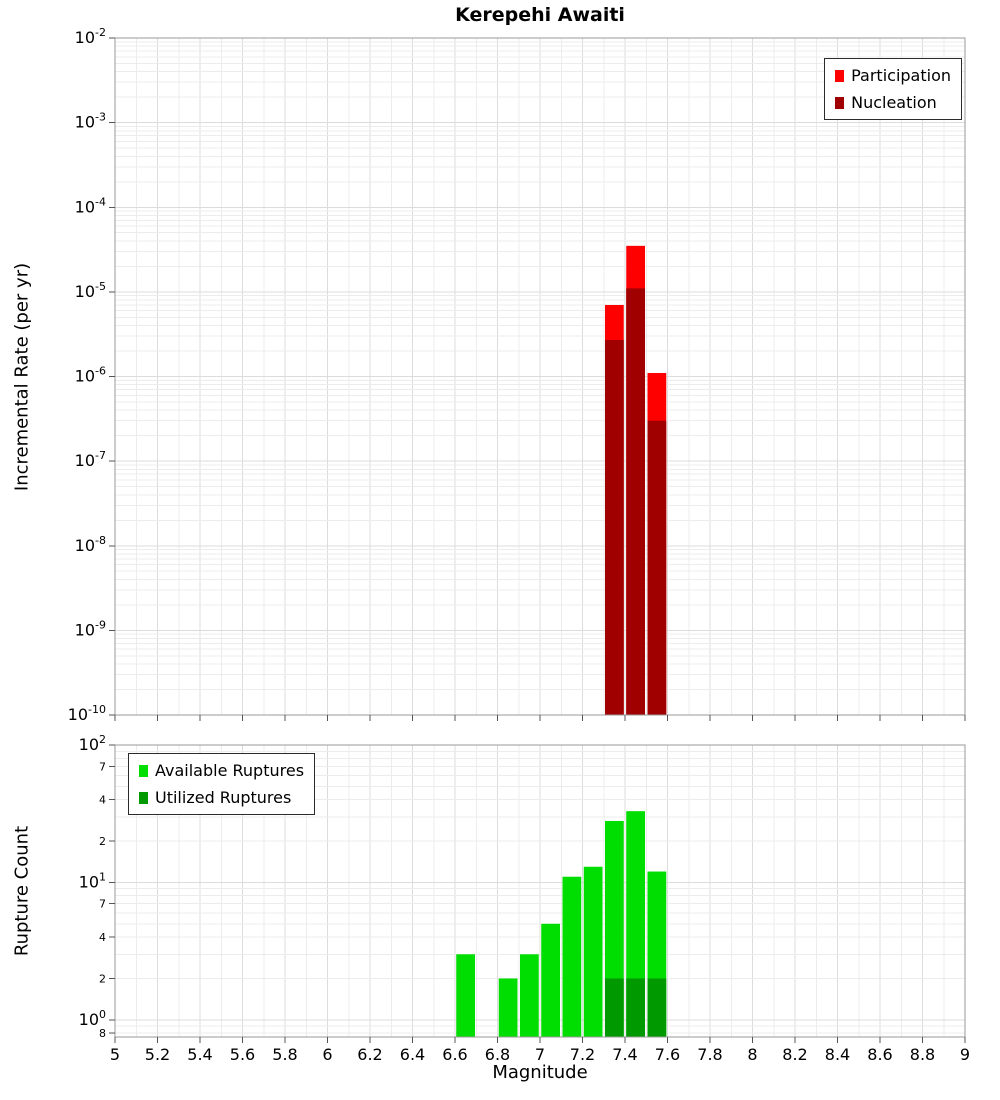  Describe the element at coordinates (624, 1054) in the screenshot. I see `x-tick-label: 7.4` at that location.